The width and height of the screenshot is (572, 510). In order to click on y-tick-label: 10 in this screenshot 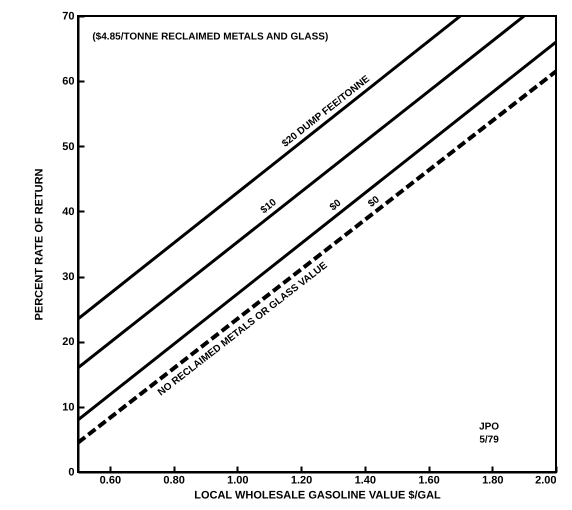, I will do `click(68, 407)`.